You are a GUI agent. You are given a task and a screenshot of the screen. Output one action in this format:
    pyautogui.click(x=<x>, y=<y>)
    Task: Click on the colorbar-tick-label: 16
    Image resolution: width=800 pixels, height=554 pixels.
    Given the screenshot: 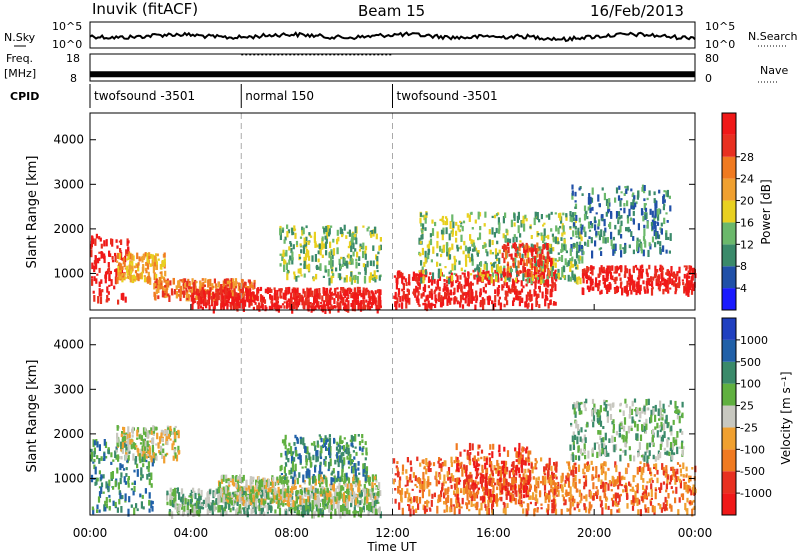 What is the action you would take?
    pyautogui.click(x=747, y=222)
    